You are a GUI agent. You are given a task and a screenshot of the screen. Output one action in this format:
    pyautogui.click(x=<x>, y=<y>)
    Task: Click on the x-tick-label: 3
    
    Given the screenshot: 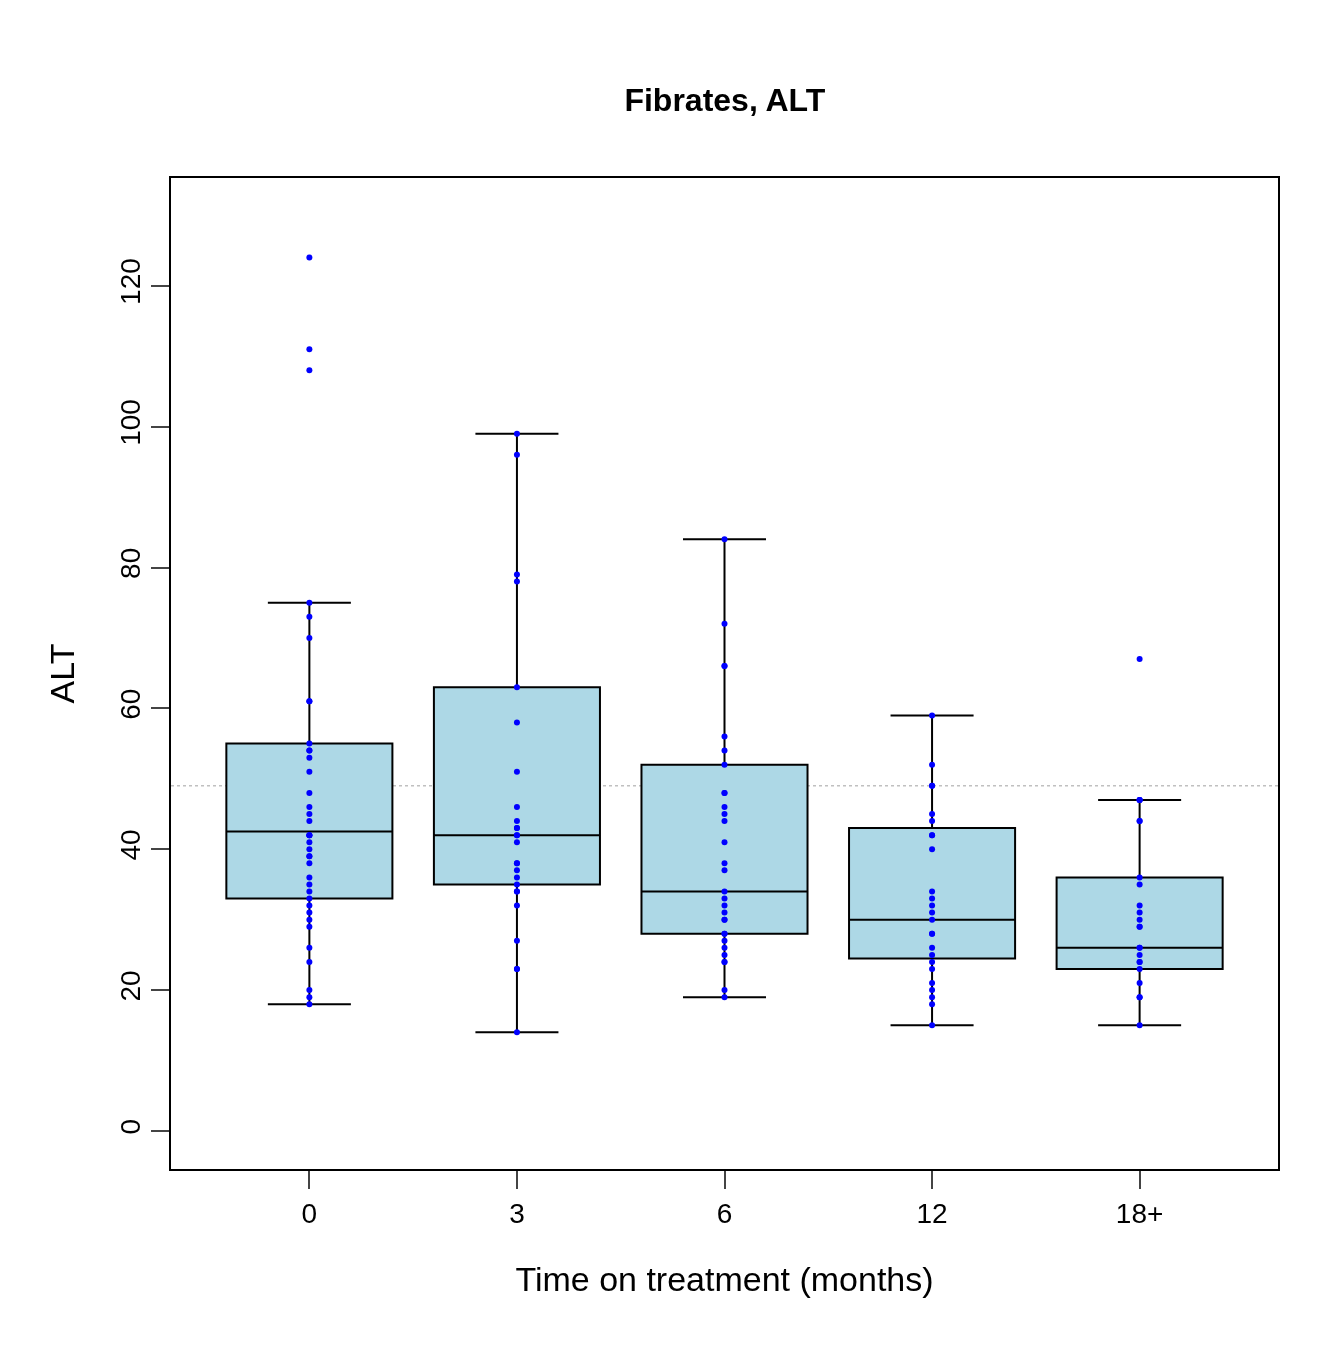 What is the action you would take?
    pyautogui.click(x=517, y=1213)
    